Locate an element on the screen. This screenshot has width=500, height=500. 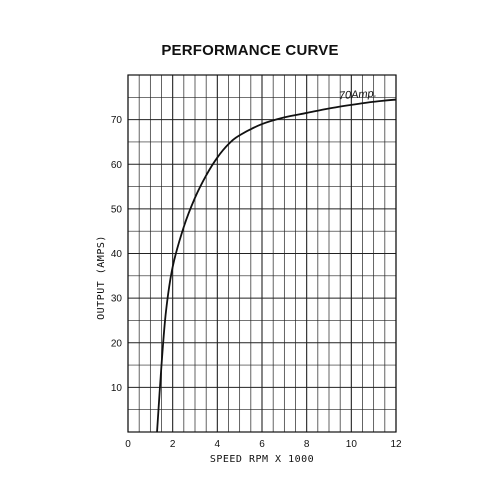
y-axis-label: OUTPUT (AMPS) is located at coordinates (101, 277).